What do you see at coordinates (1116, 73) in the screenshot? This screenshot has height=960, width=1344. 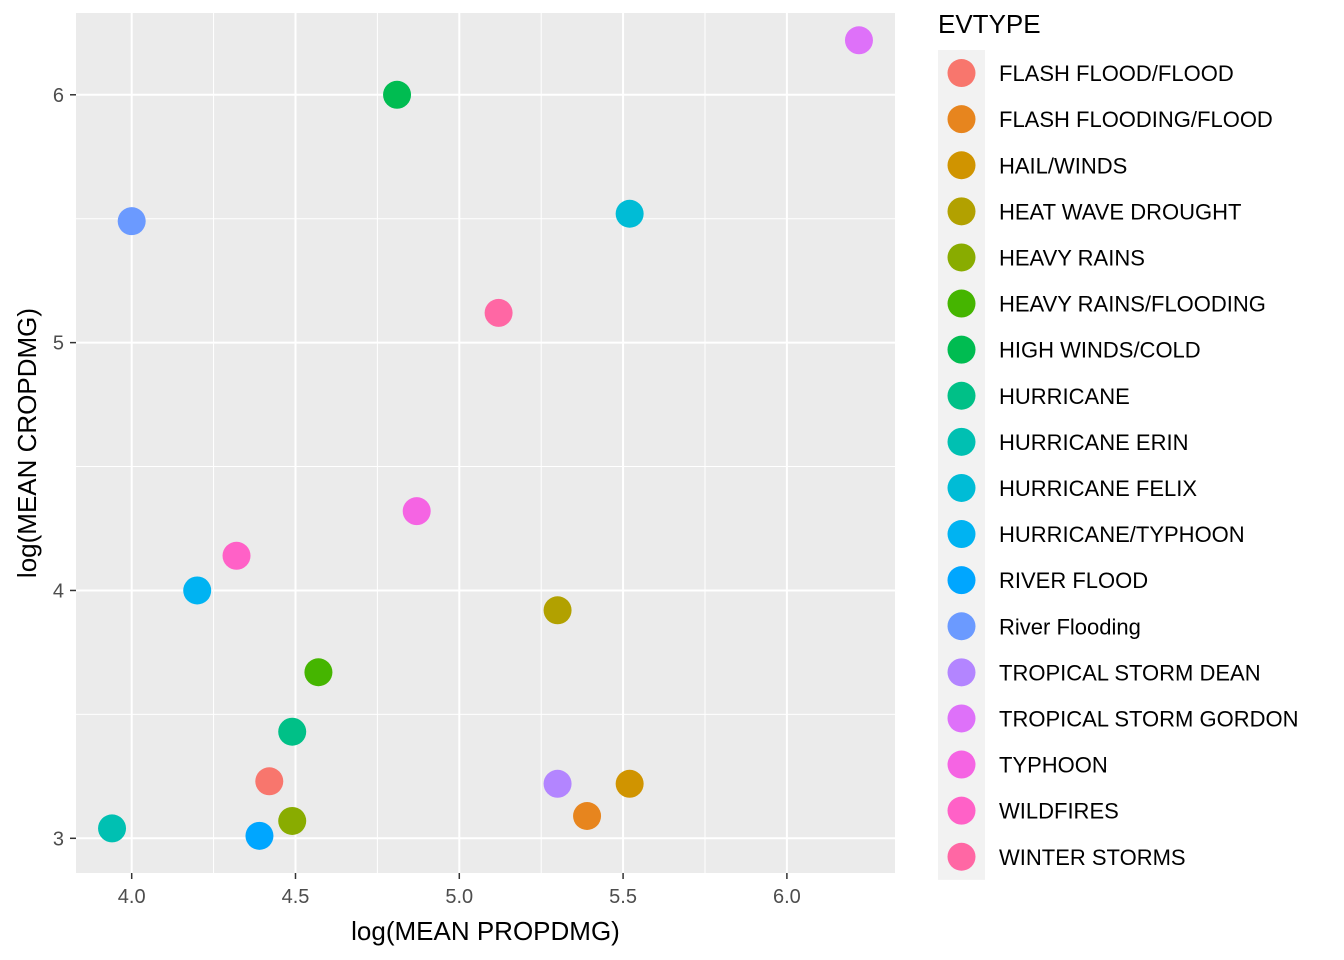 I see `legend-label: FLASH FLOOD/FLOOD` at bounding box center [1116, 73].